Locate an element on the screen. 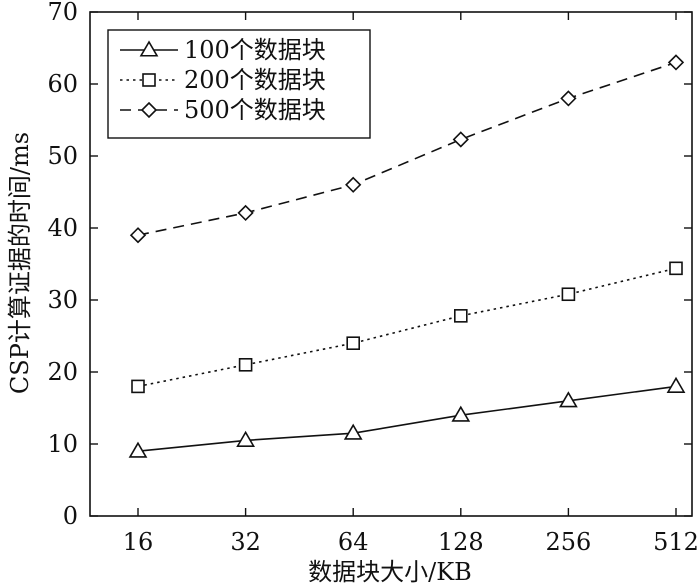  x-tick-label: 32 is located at coordinates (245, 542).